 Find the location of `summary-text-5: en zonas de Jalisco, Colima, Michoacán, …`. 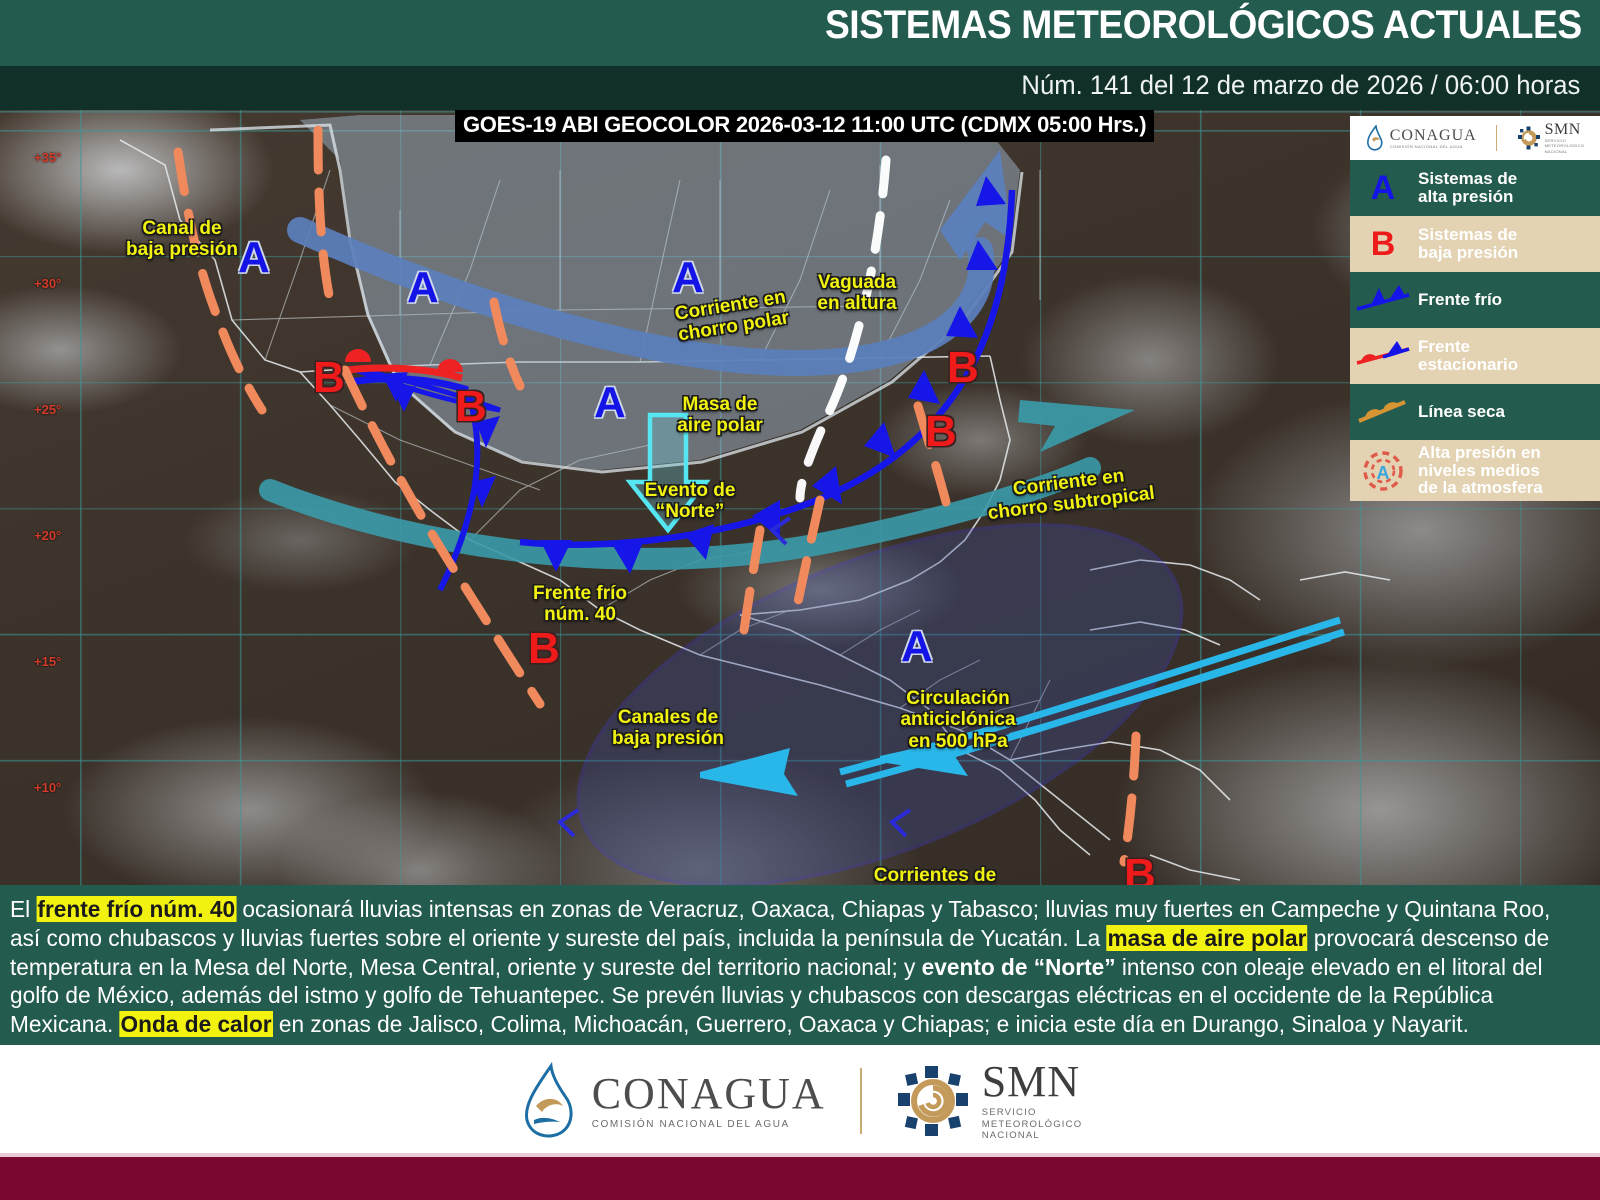

summary-text-5: en zonas de Jalisco, Colima, Michoacán, … is located at coordinates (870, 1024).